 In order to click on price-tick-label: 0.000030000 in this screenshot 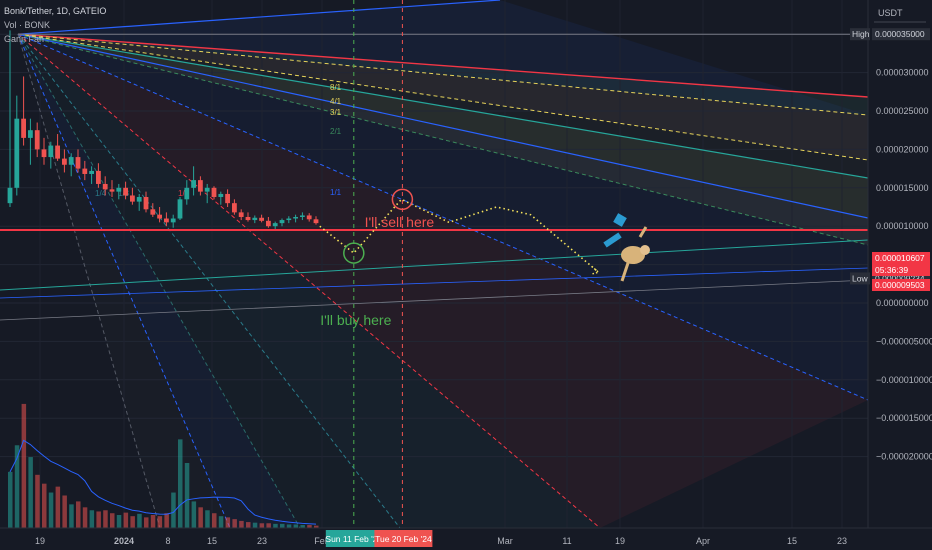, I will do `click(902, 73)`.